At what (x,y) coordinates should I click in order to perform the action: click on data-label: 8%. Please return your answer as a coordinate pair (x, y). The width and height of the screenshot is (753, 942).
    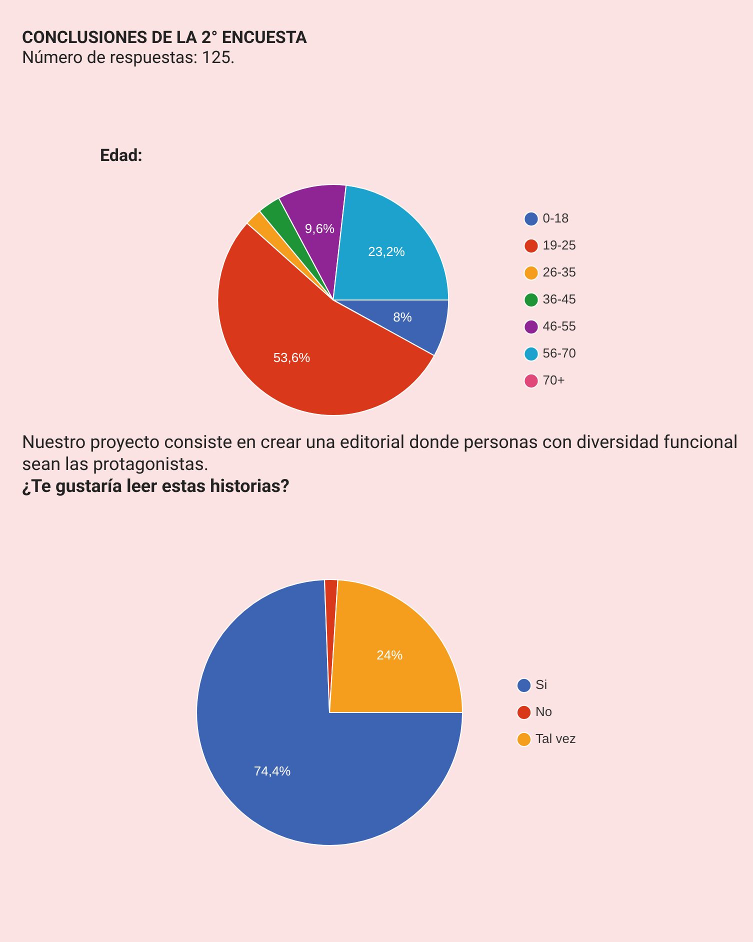
    Looking at the image, I should click on (402, 316).